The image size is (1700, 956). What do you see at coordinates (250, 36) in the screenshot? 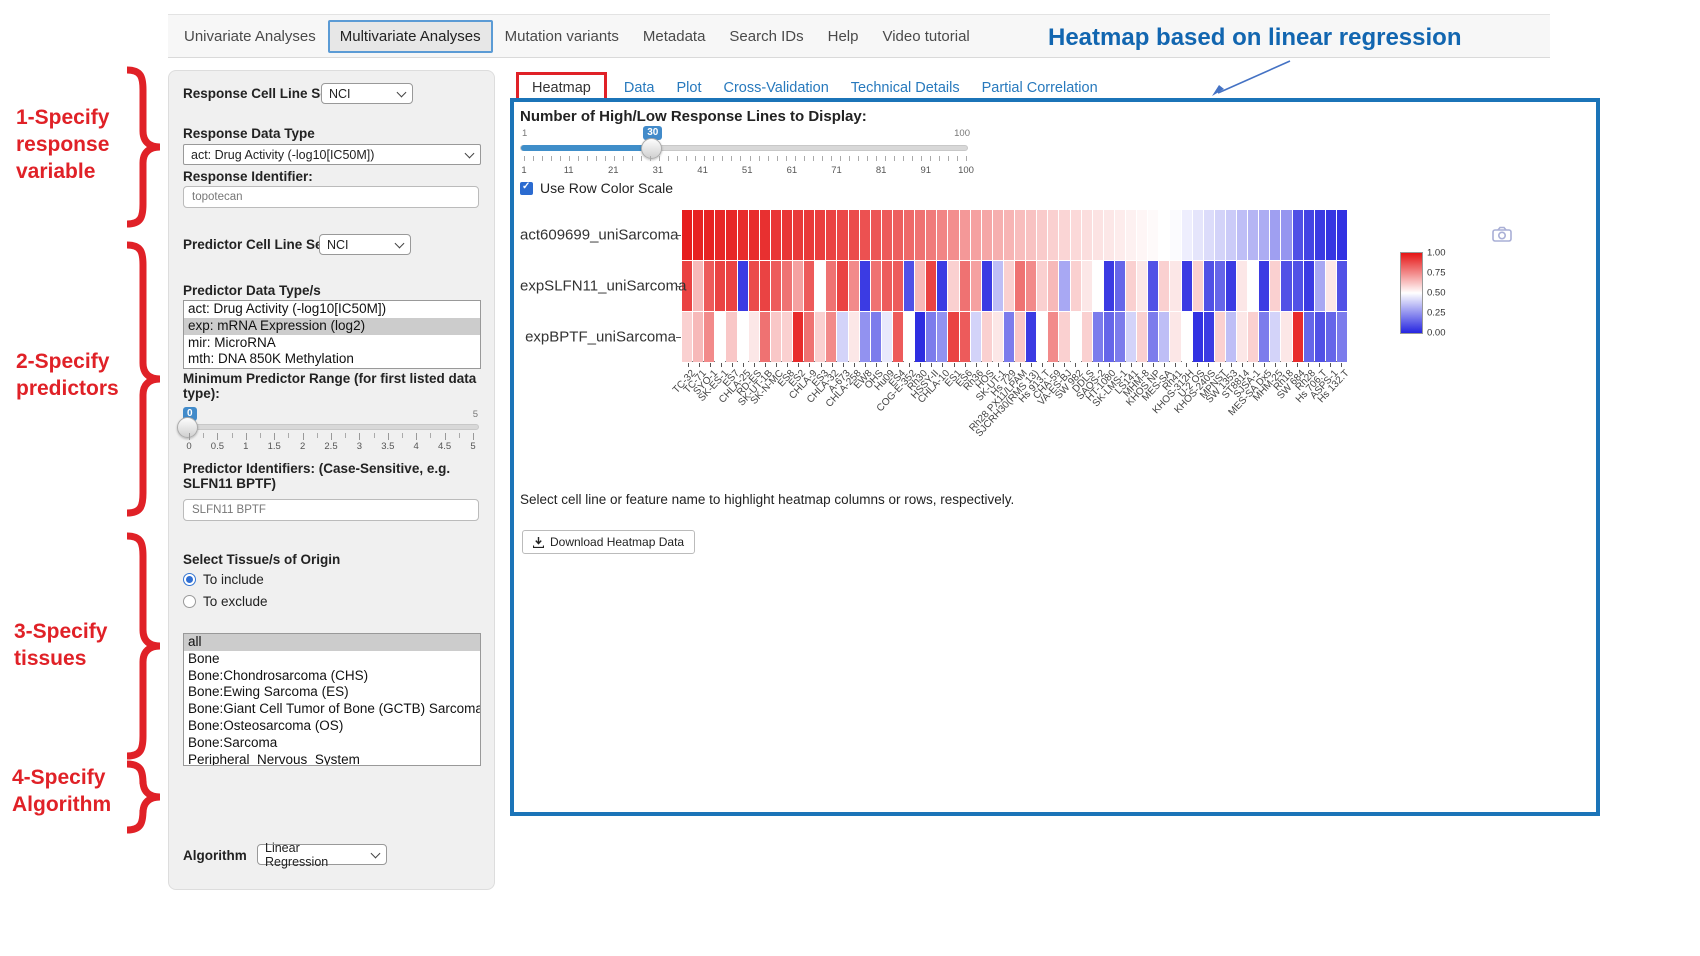
I see `nav-item-univariate-analyses: Univariate Analyses` at bounding box center [250, 36].